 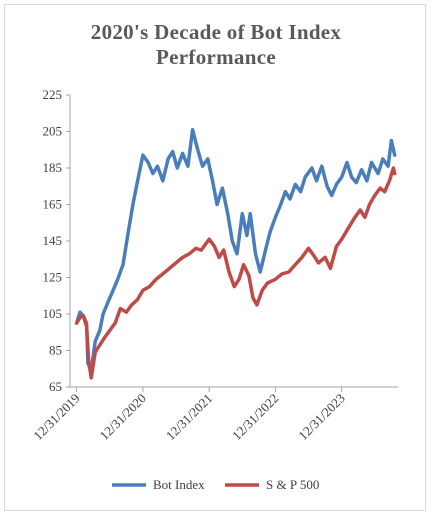 What do you see at coordinates (292, 484) in the screenshot?
I see `legend-label: S & P 500` at bounding box center [292, 484].